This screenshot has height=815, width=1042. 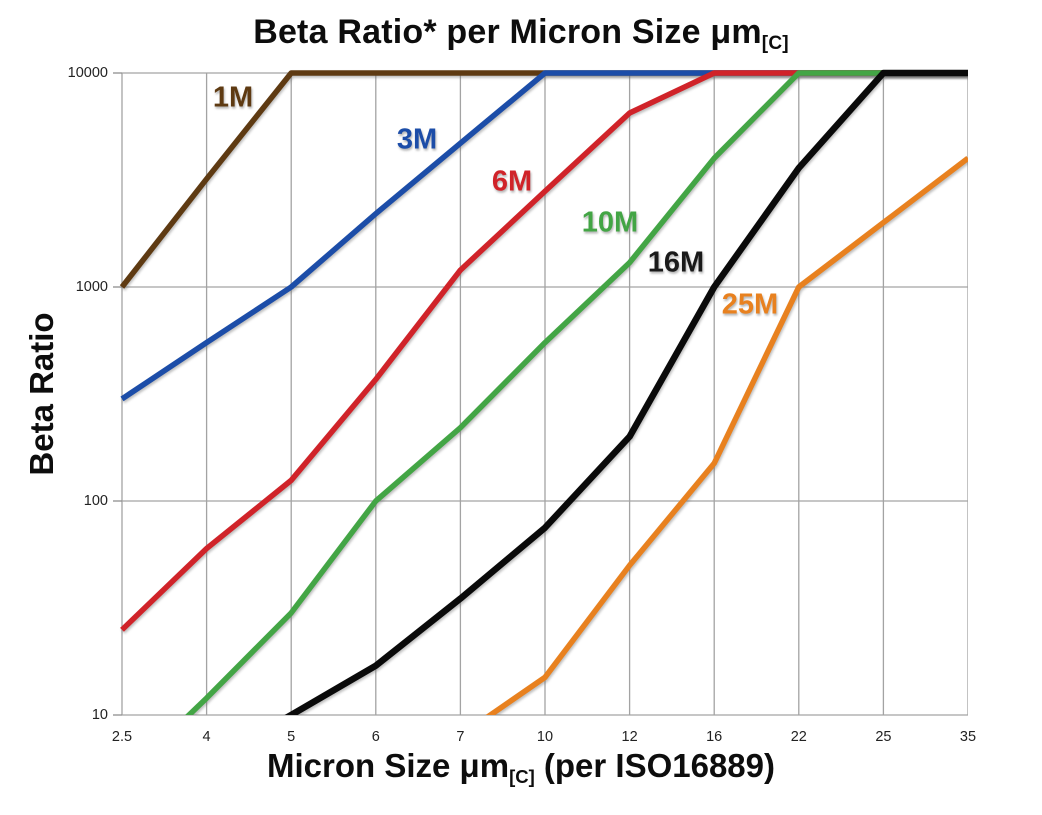 I want to click on series-label-3m: 3M, so click(x=417, y=139).